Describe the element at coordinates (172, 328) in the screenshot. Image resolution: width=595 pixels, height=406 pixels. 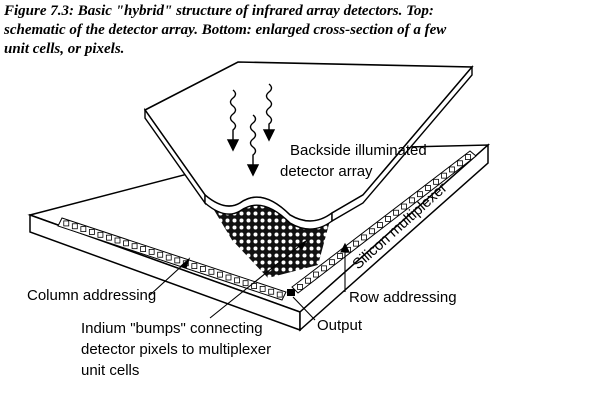
I see `indium-label-line-1: Indium "bumps" connecting` at that location.